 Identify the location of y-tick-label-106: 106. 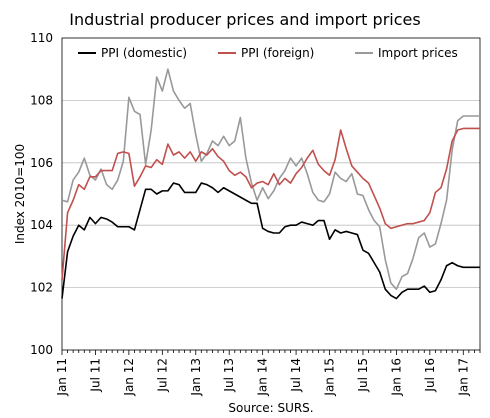
(41, 163).